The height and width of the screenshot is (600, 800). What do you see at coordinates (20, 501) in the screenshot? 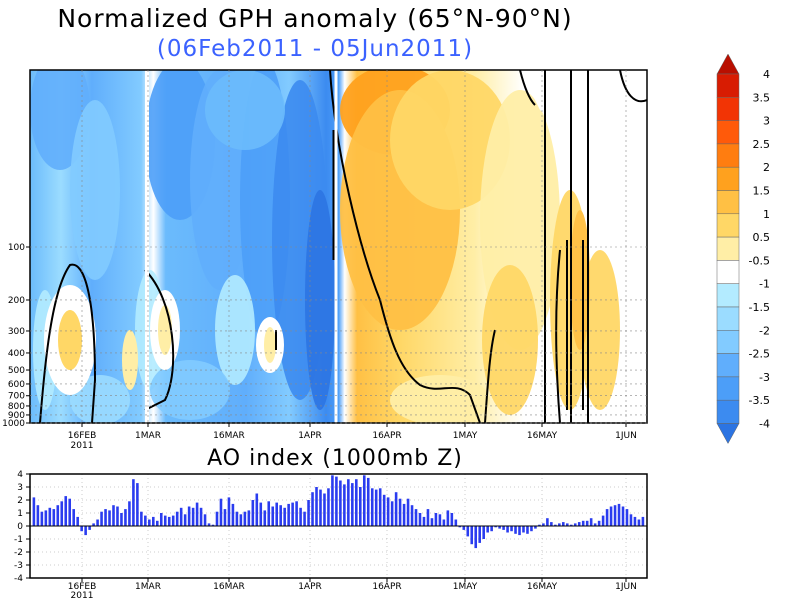
I see `ao-y-tick-label: 2` at bounding box center [20, 501].